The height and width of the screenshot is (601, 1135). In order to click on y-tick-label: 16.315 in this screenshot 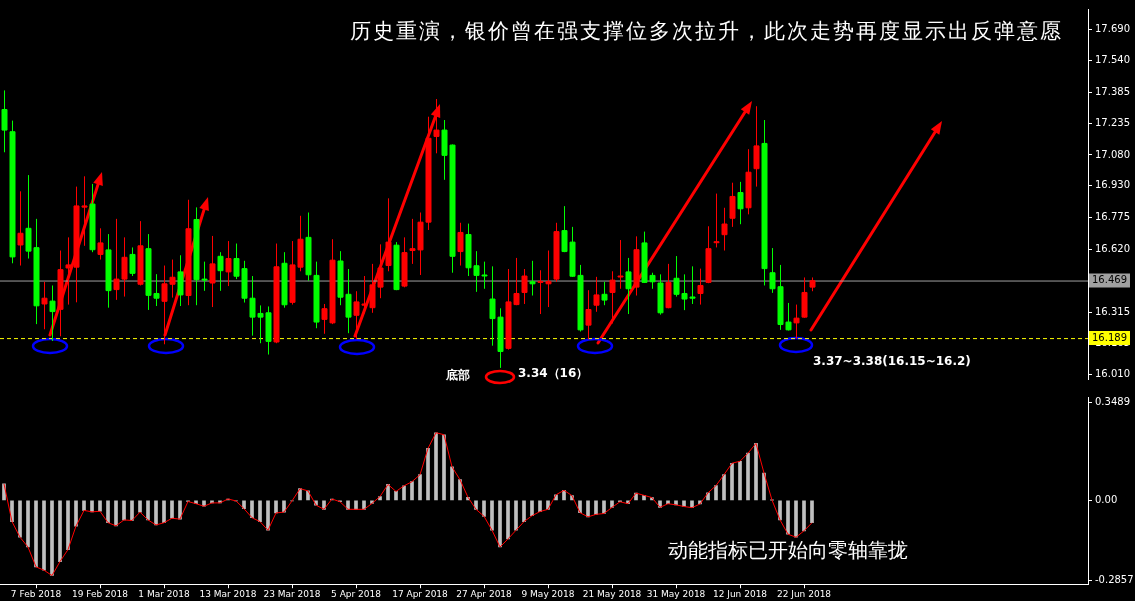, I will do `click(1112, 311)`.